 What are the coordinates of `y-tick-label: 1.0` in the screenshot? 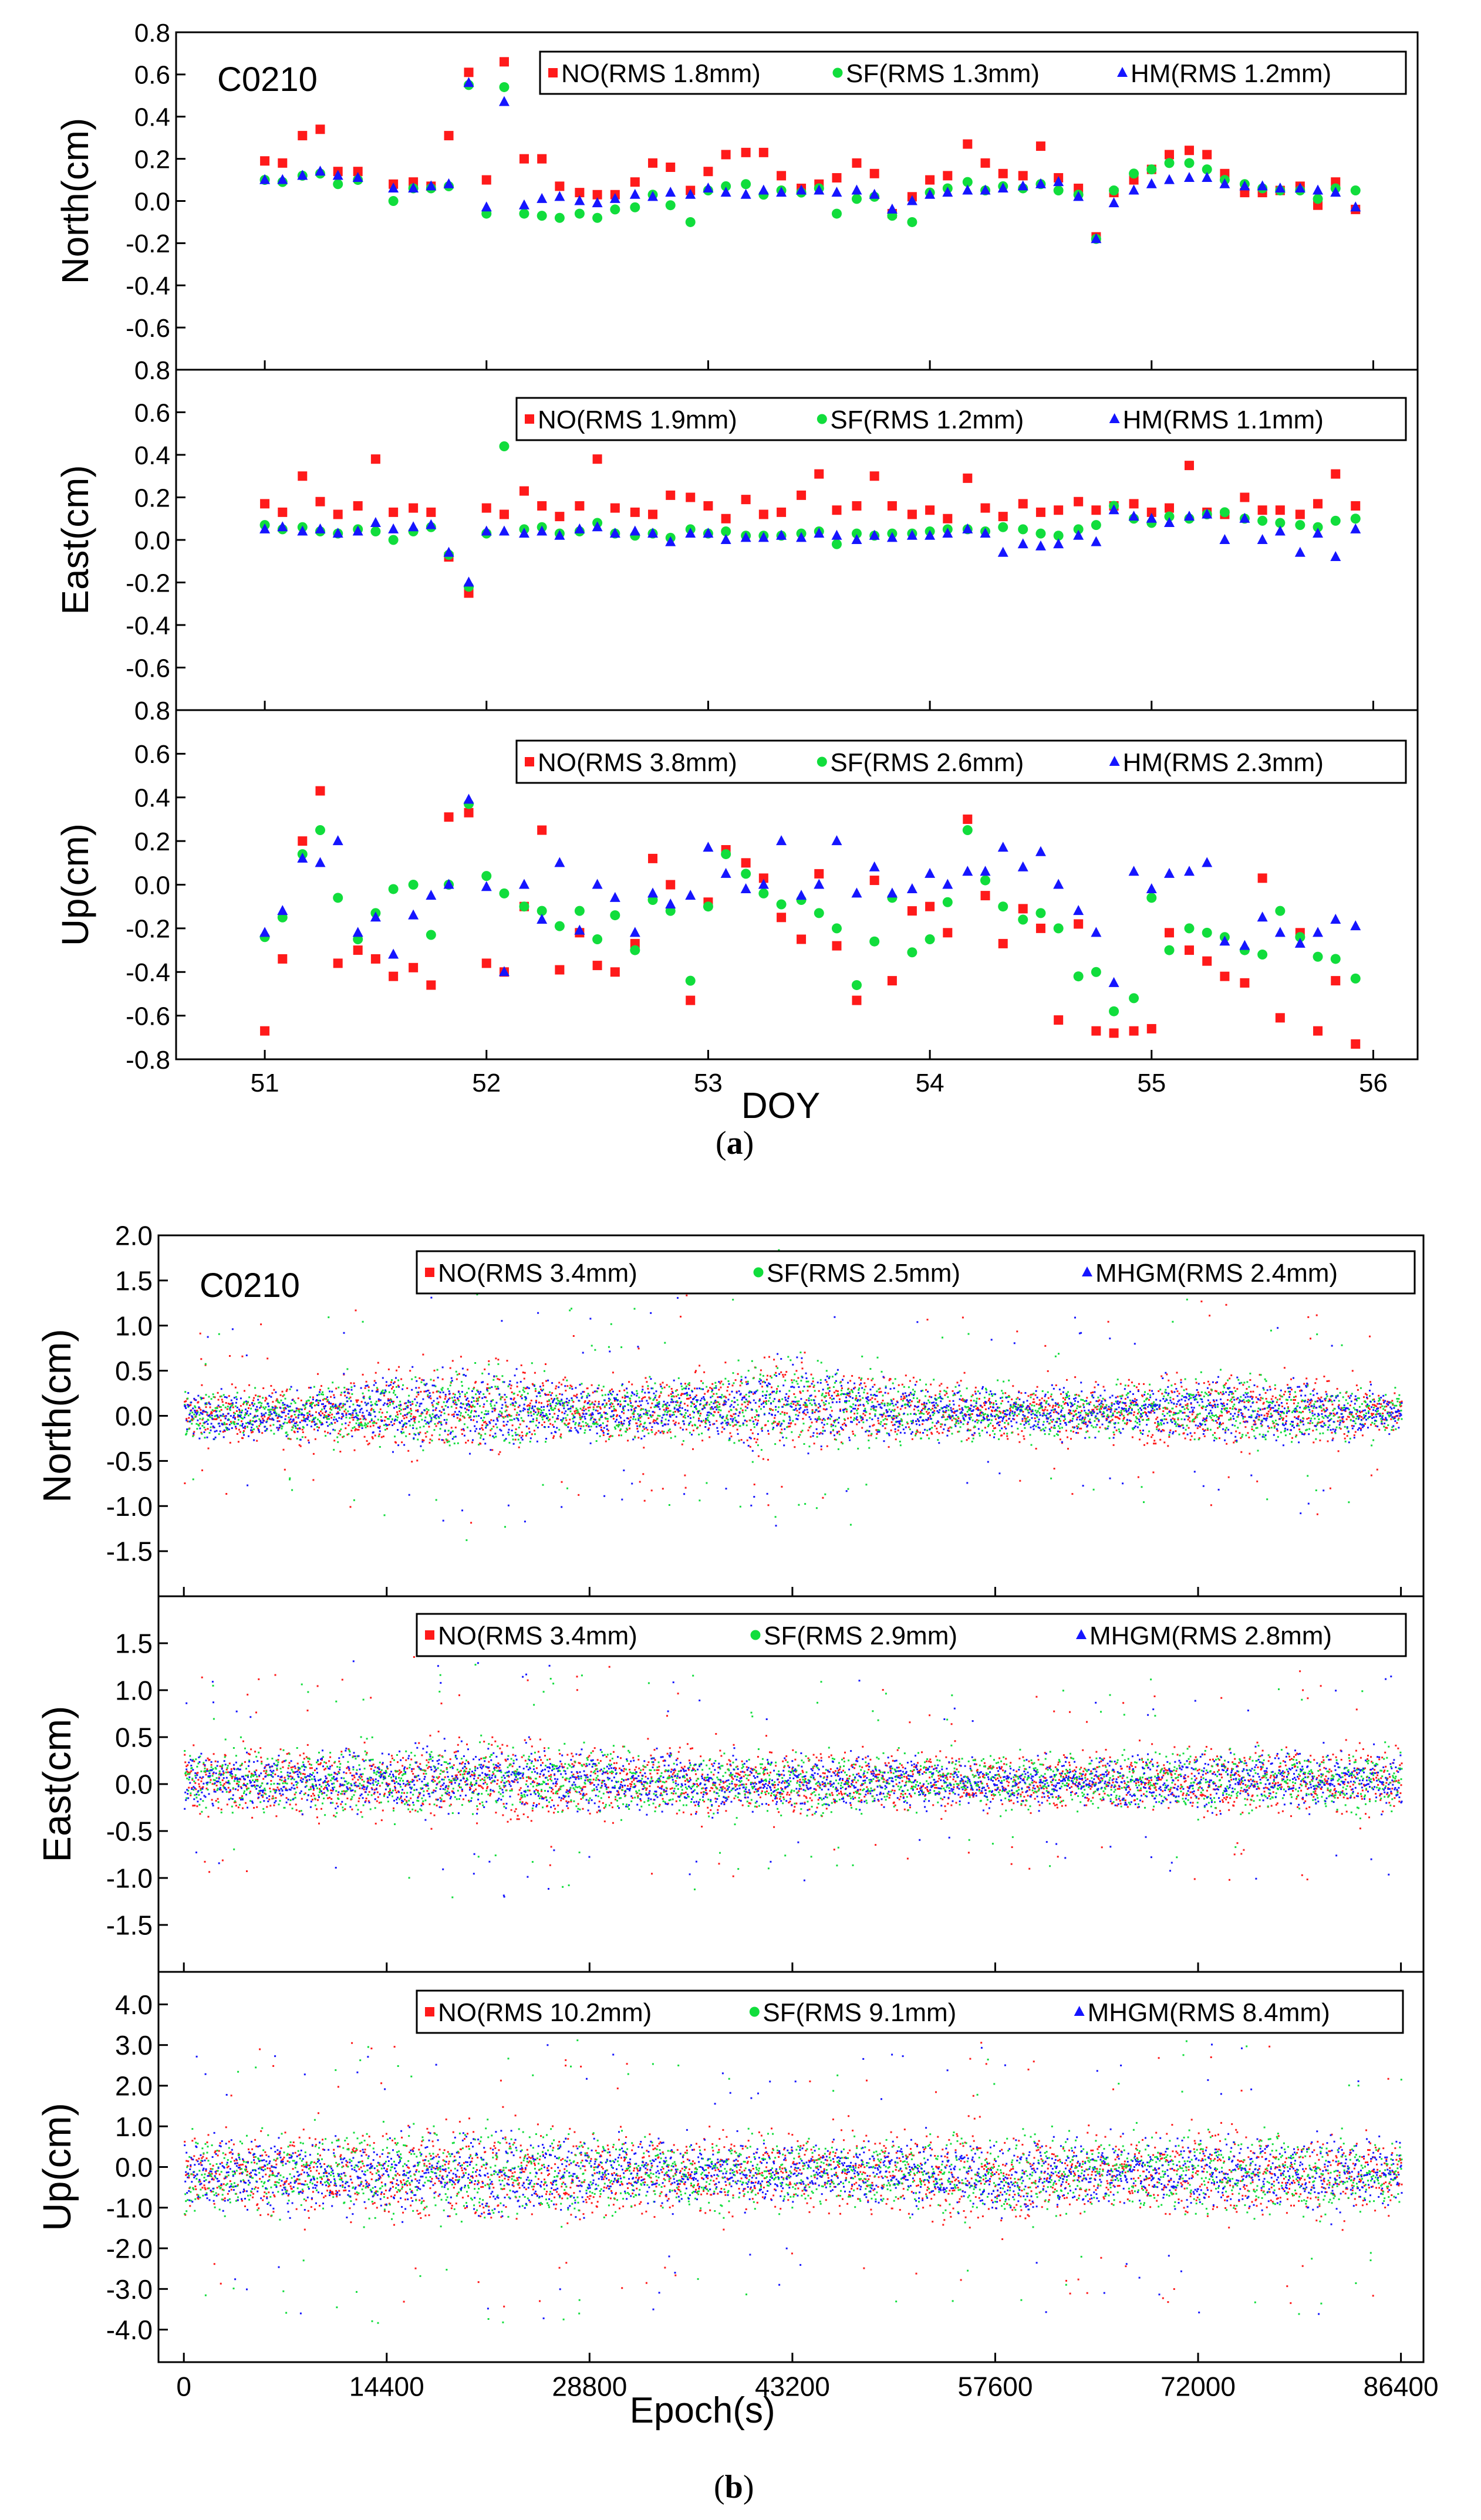 It's located at (134, 1325).